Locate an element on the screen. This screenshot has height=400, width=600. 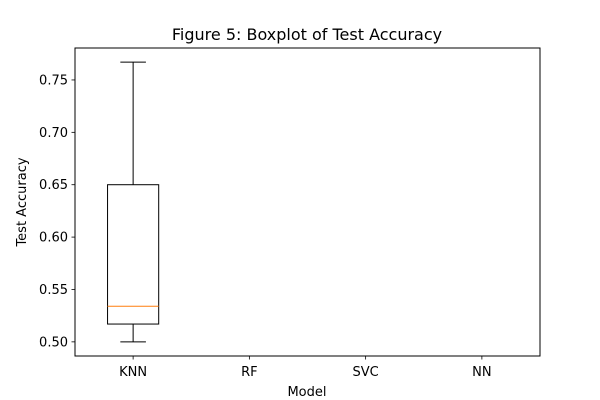
x-tick-label: SVC is located at coordinates (366, 372).